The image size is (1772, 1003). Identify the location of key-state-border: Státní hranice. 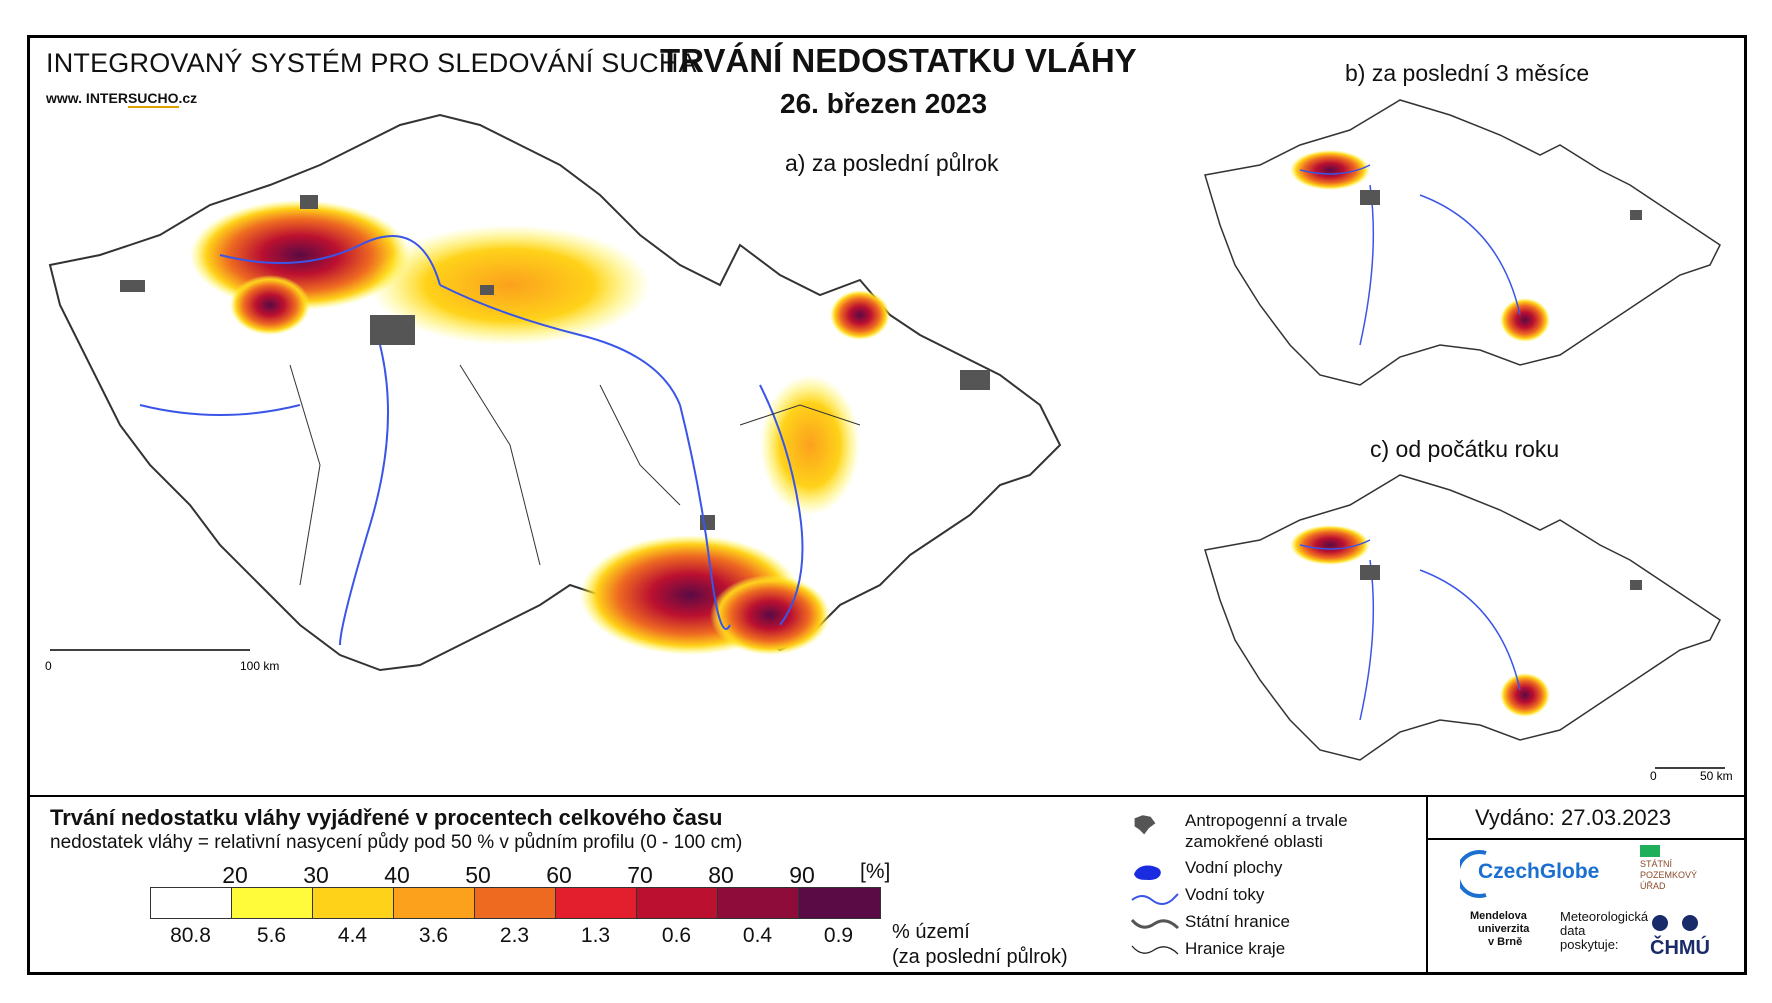
(1237, 921).